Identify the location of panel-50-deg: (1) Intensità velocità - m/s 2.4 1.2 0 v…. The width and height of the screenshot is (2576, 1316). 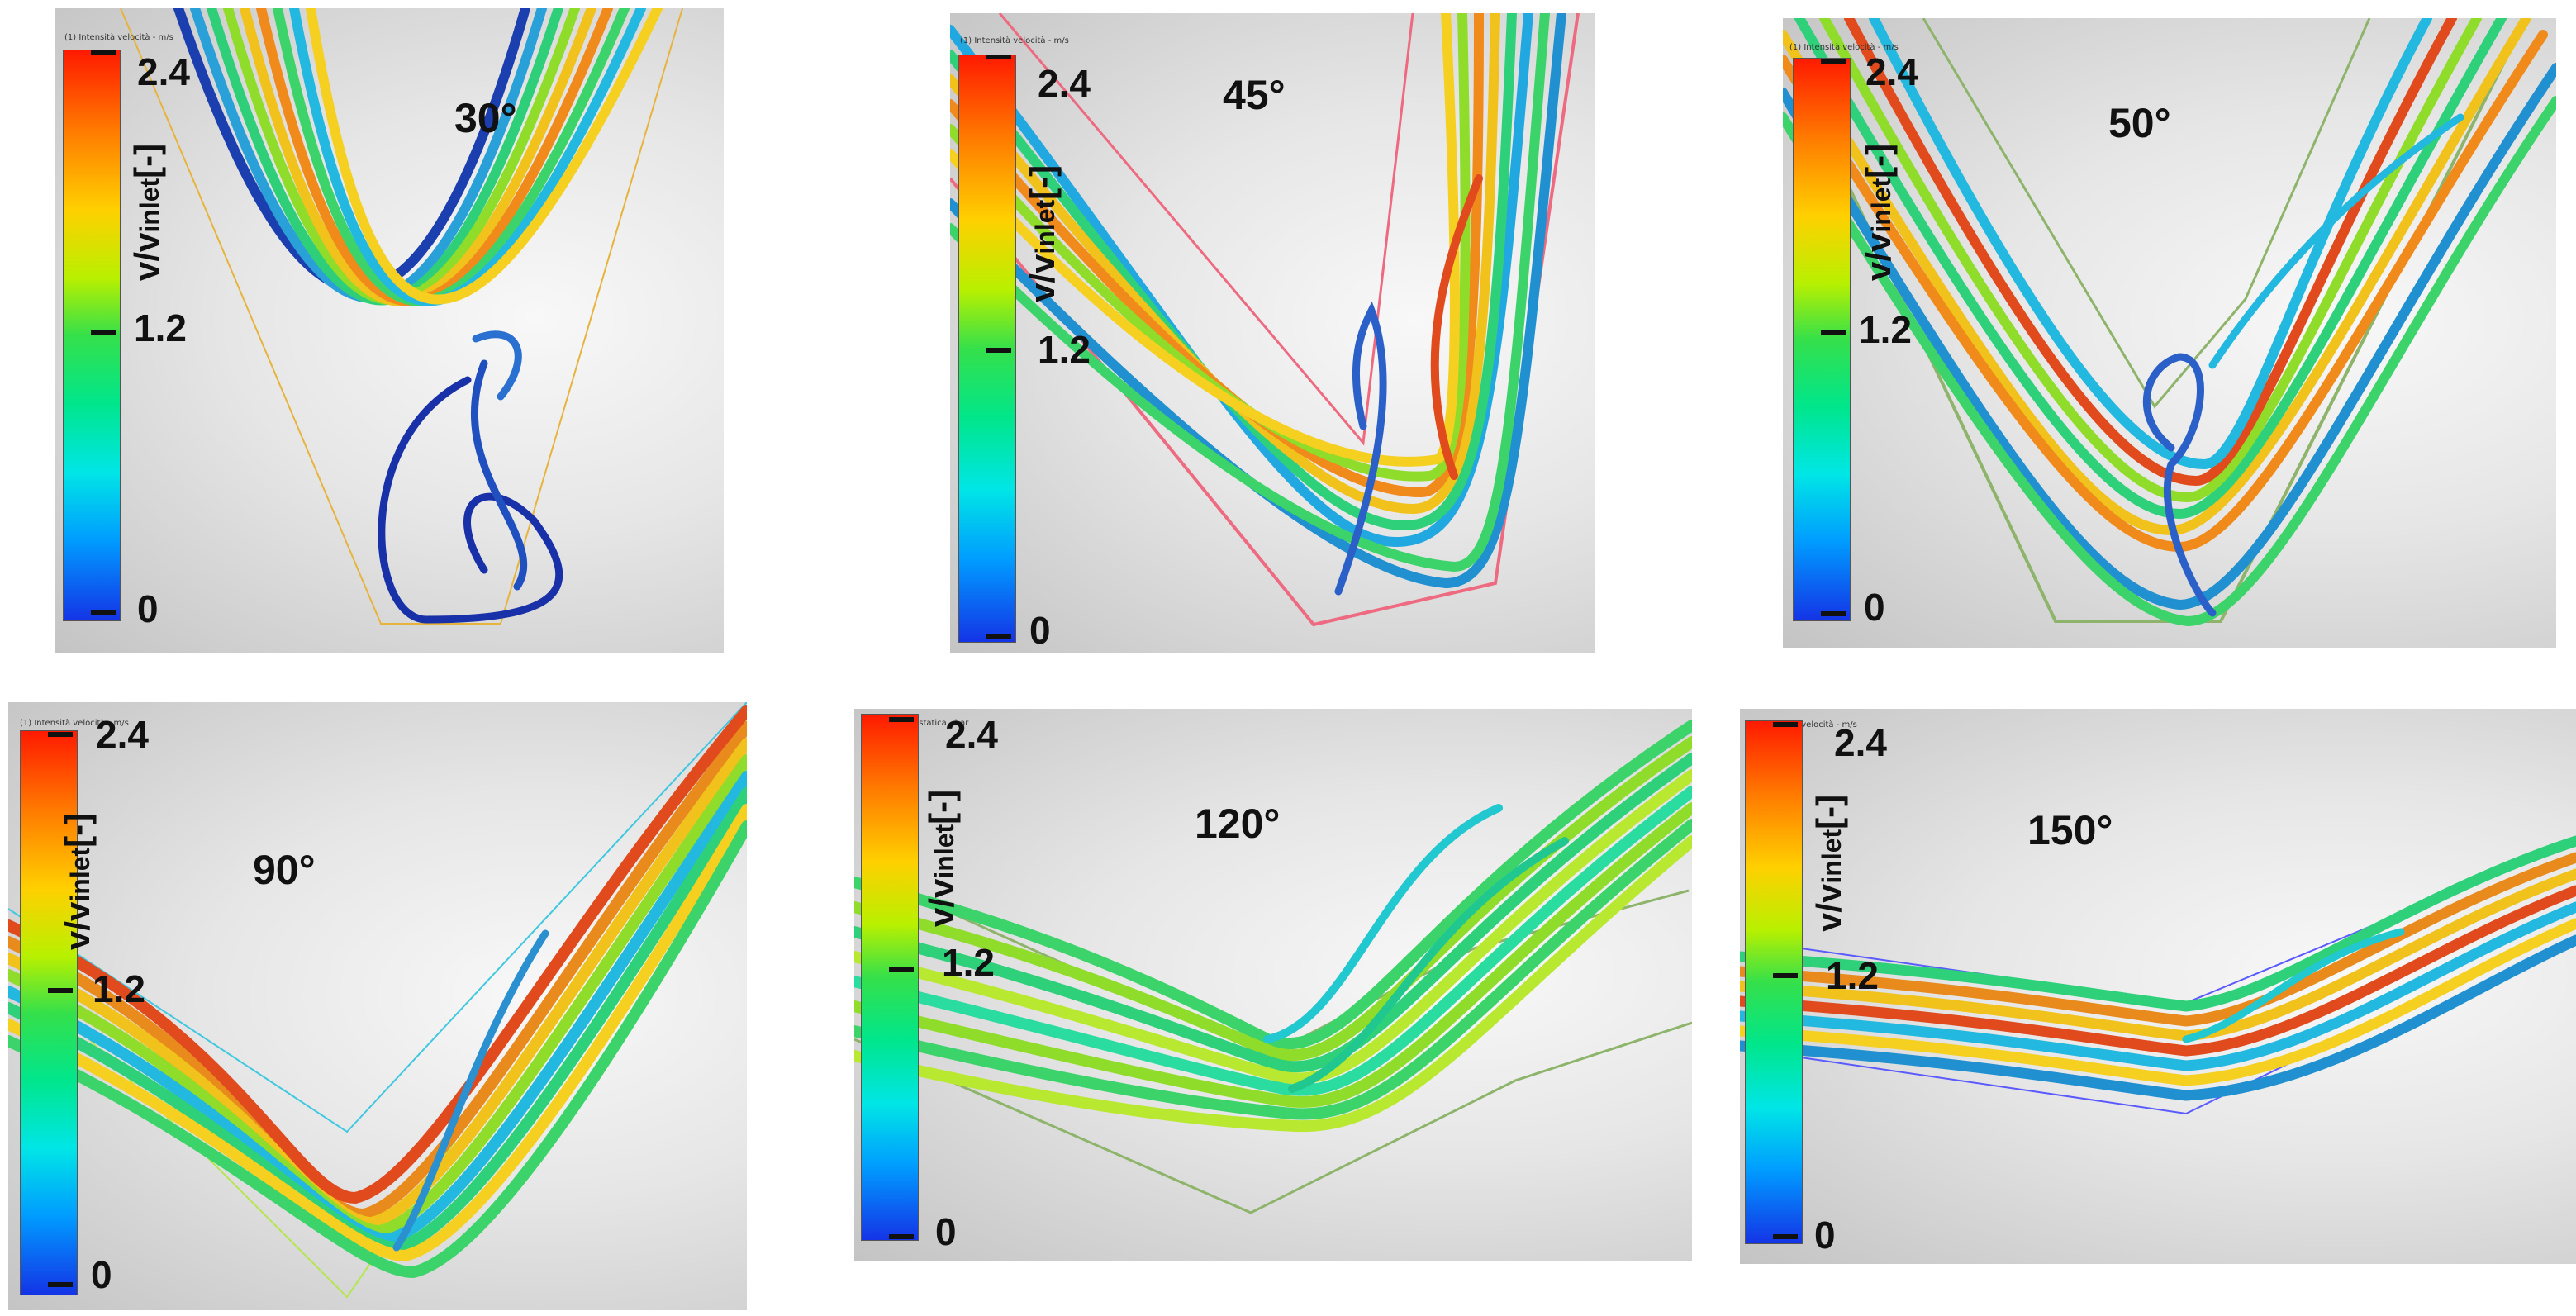
(2169, 333).